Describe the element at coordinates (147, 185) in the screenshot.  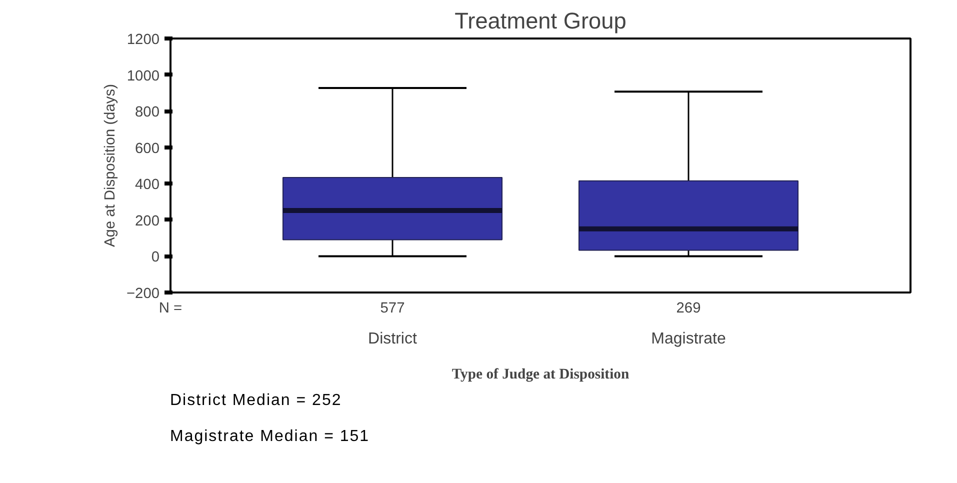
I see `y-tick-label: 400` at that location.